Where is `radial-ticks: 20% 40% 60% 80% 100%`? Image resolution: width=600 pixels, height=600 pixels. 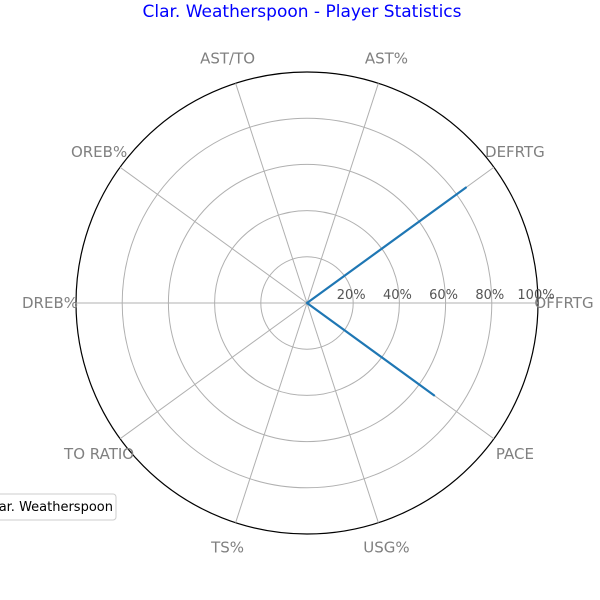 radial-ticks: 20% 40% 60% 80% 100% is located at coordinates (446, 295).